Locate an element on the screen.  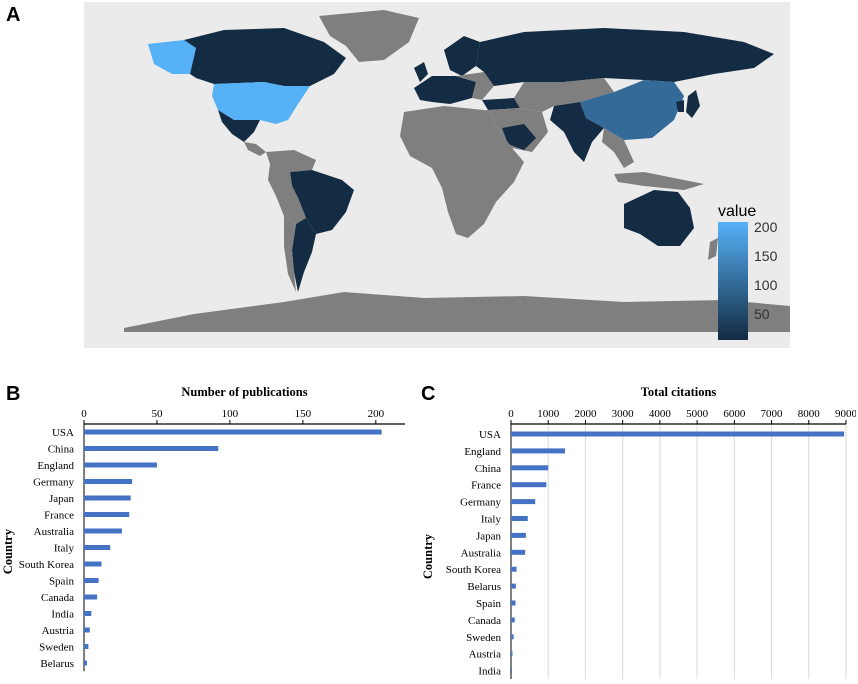
x-tick-label: 8000 is located at coordinates (809, 414).